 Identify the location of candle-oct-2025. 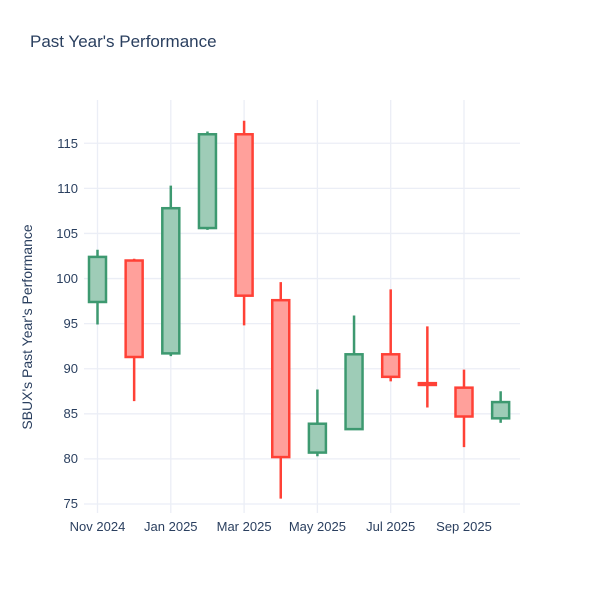
(500, 407).